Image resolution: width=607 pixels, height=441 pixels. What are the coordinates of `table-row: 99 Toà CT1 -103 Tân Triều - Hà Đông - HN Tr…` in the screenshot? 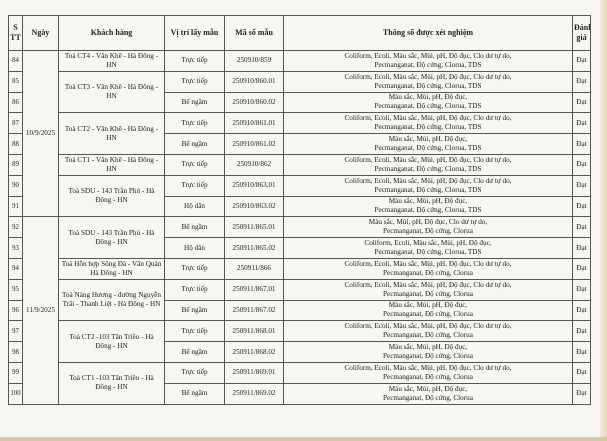 It's located at (299, 383).